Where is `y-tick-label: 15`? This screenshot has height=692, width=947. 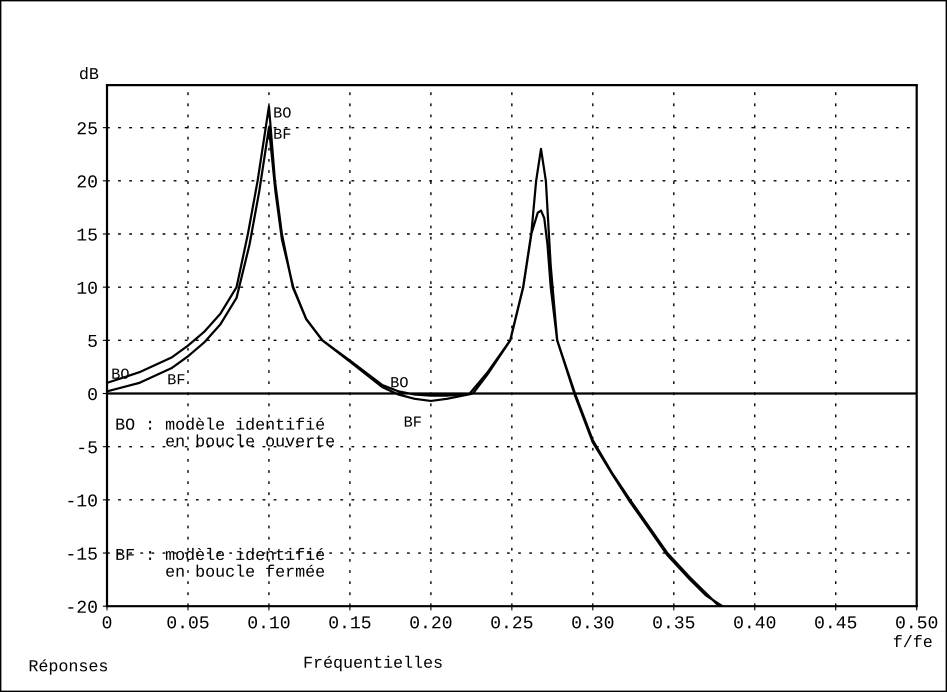 y-tick-label: 15 is located at coordinates (87, 234).